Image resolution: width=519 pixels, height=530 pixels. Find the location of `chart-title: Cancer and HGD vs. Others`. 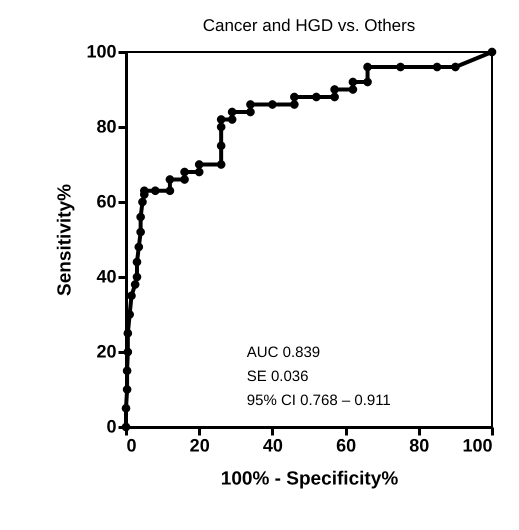

chart-title: Cancer and HGD vs. Others is located at coordinates (309, 25).